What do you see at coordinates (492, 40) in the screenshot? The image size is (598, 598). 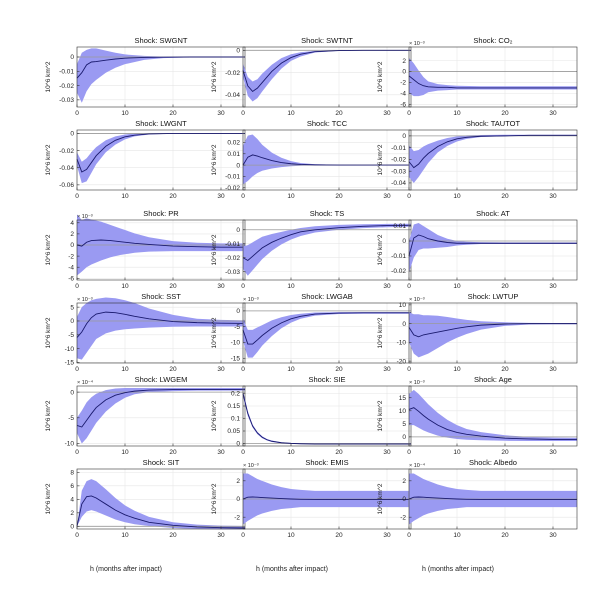 I see `panel-title: Shock: CO₂` at bounding box center [492, 40].